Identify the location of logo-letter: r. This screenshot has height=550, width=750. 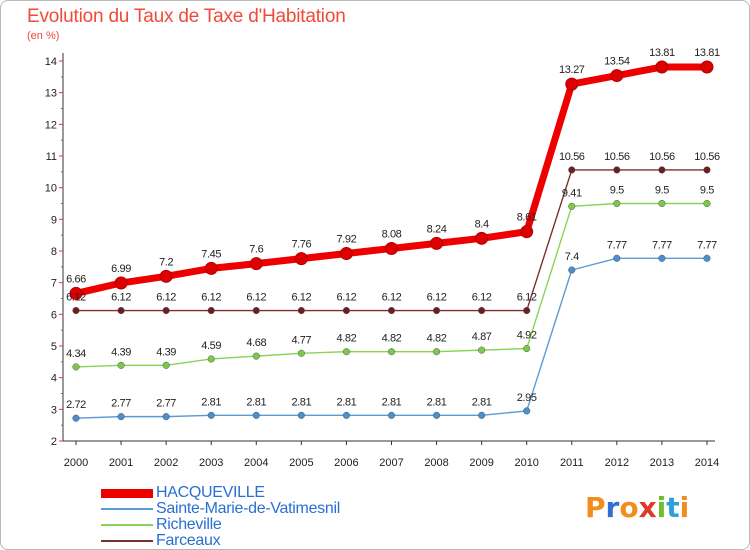
(612, 507).